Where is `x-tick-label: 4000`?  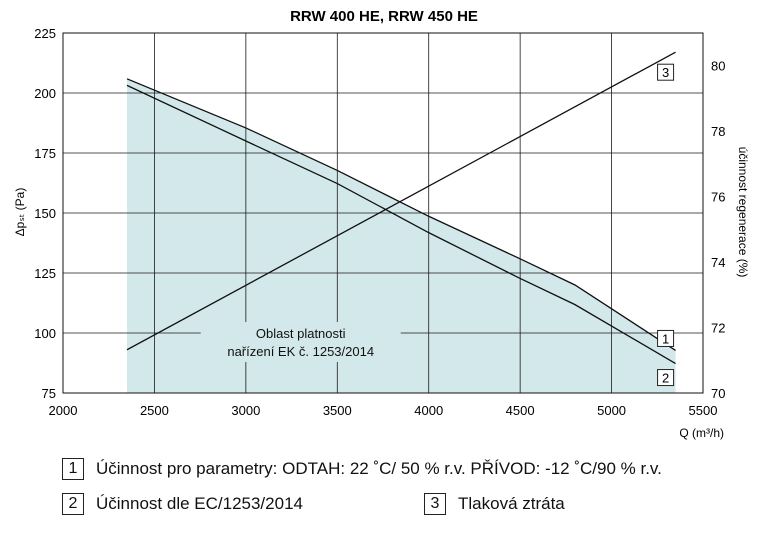 x-tick-label: 4000 is located at coordinates (428, 410).